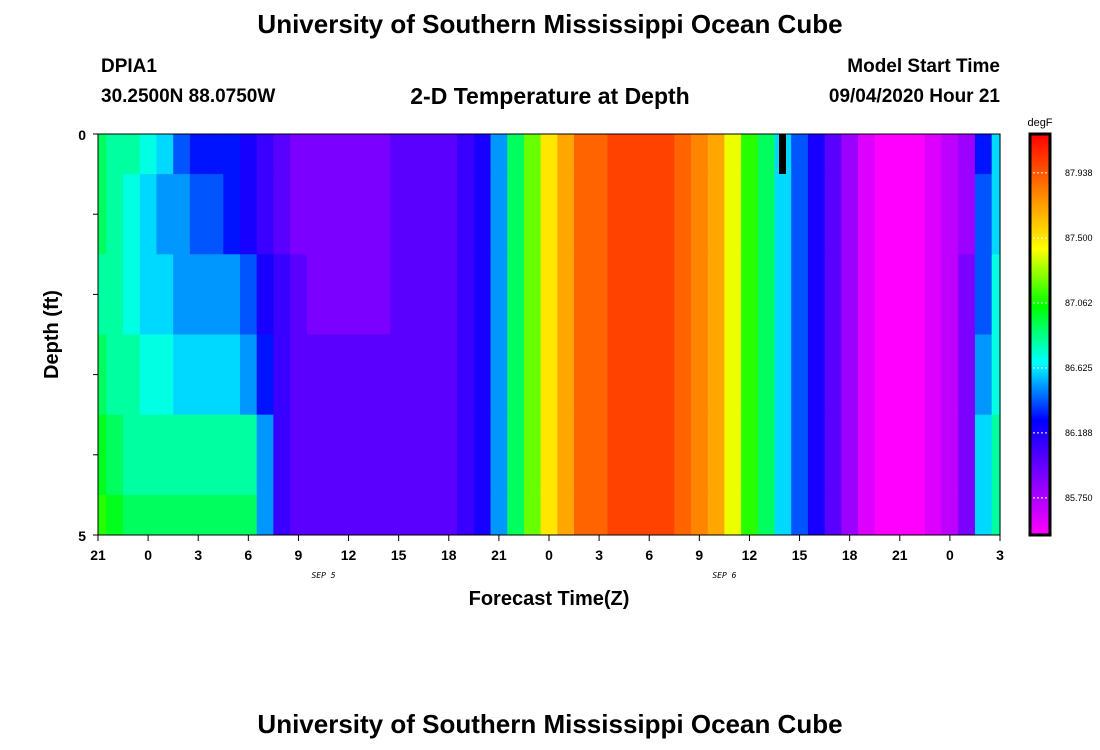  I want to click on x-tick-label: 6, so click(649, 555).